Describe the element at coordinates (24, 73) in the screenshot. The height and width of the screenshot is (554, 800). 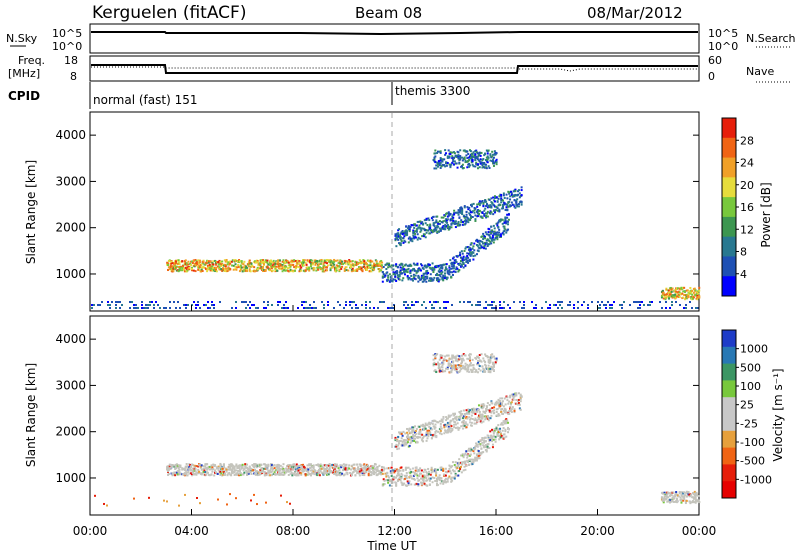
I see `freq-label-line2: [MHz]` at that location.